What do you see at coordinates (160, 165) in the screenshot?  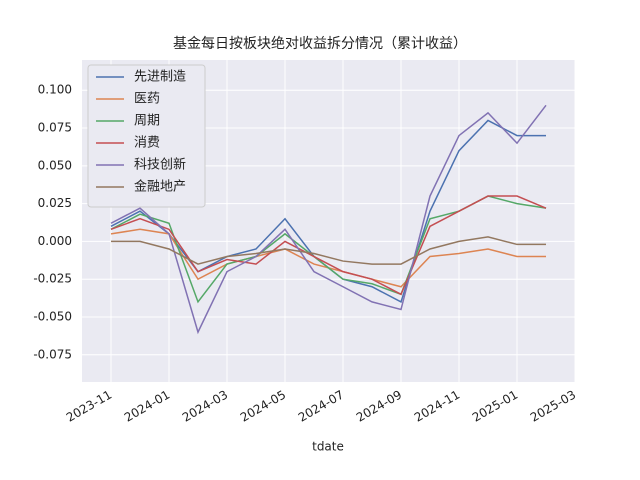 I see `legend-label: 科技创新` at bounding box center [160, 165].